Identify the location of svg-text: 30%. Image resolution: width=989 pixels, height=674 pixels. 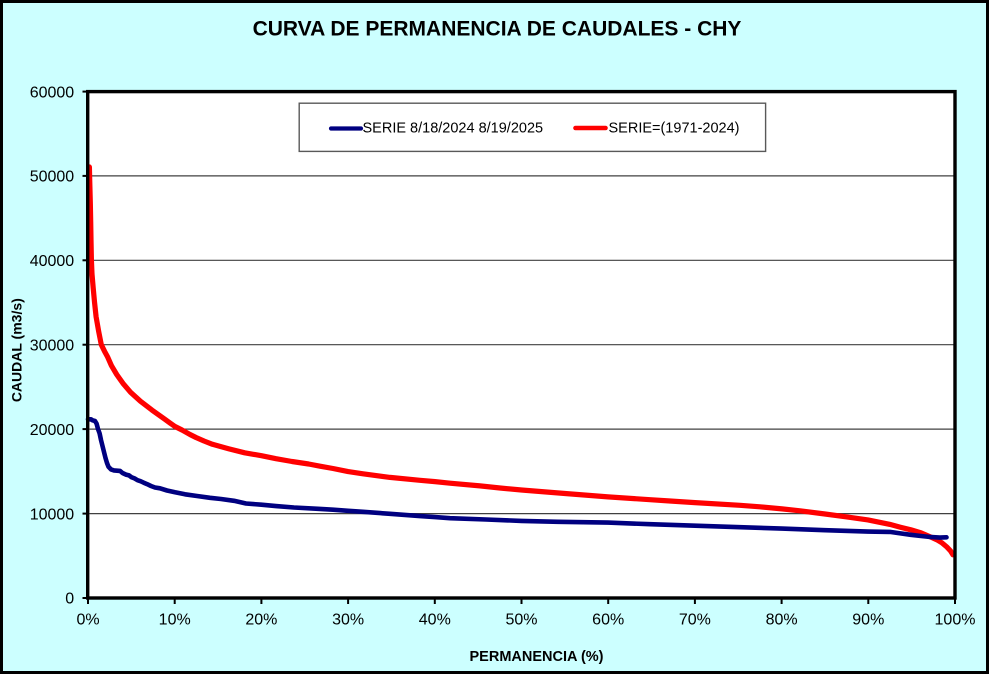
(348, 620).